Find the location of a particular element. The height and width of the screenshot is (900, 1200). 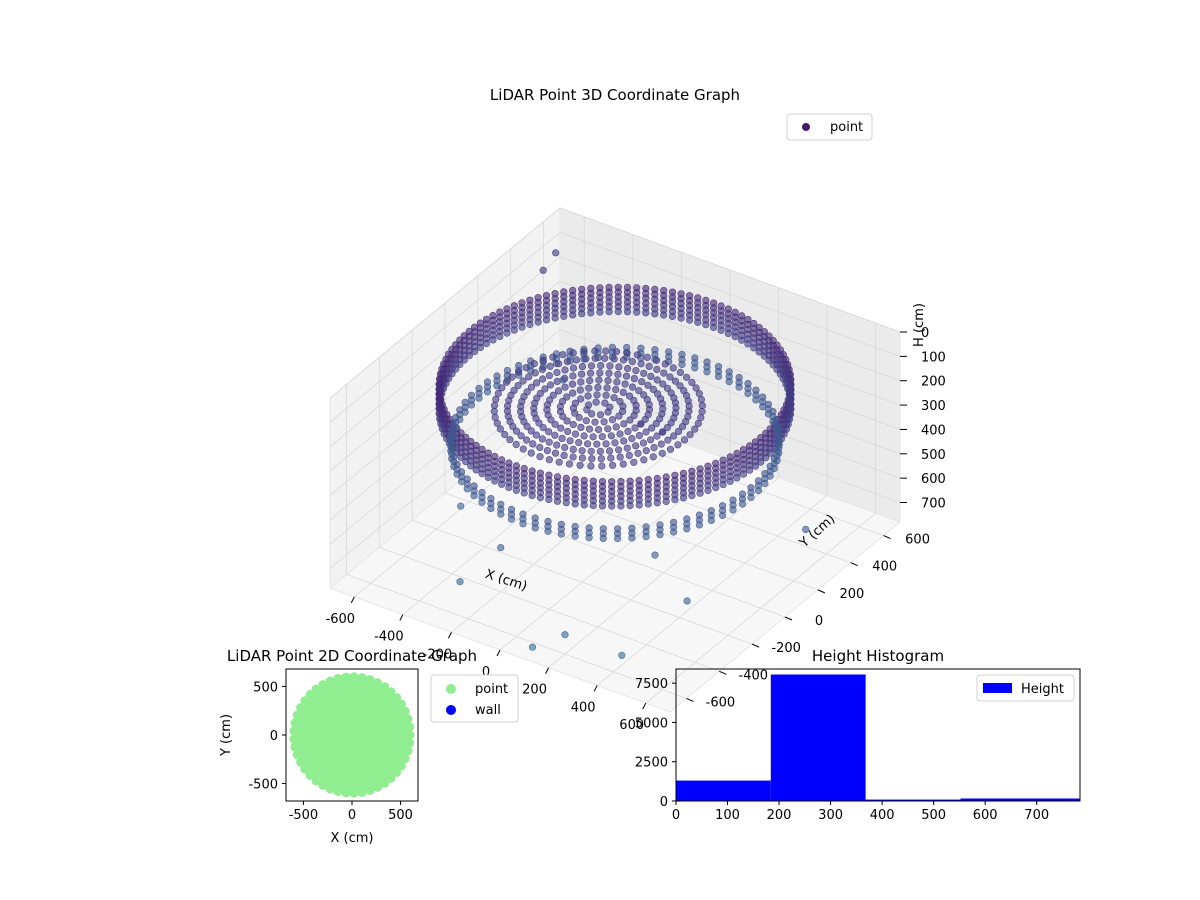

chart-histogram-ytick-label: 0 is located at coordinates (664, 802).